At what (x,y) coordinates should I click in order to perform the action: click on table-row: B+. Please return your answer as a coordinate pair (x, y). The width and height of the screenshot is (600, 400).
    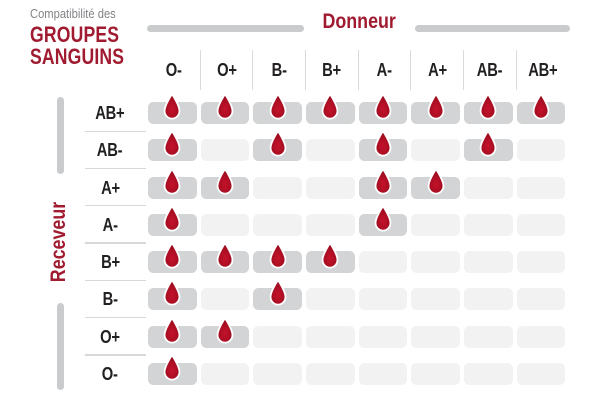
    Looking at the image, I should click on (327, 263).